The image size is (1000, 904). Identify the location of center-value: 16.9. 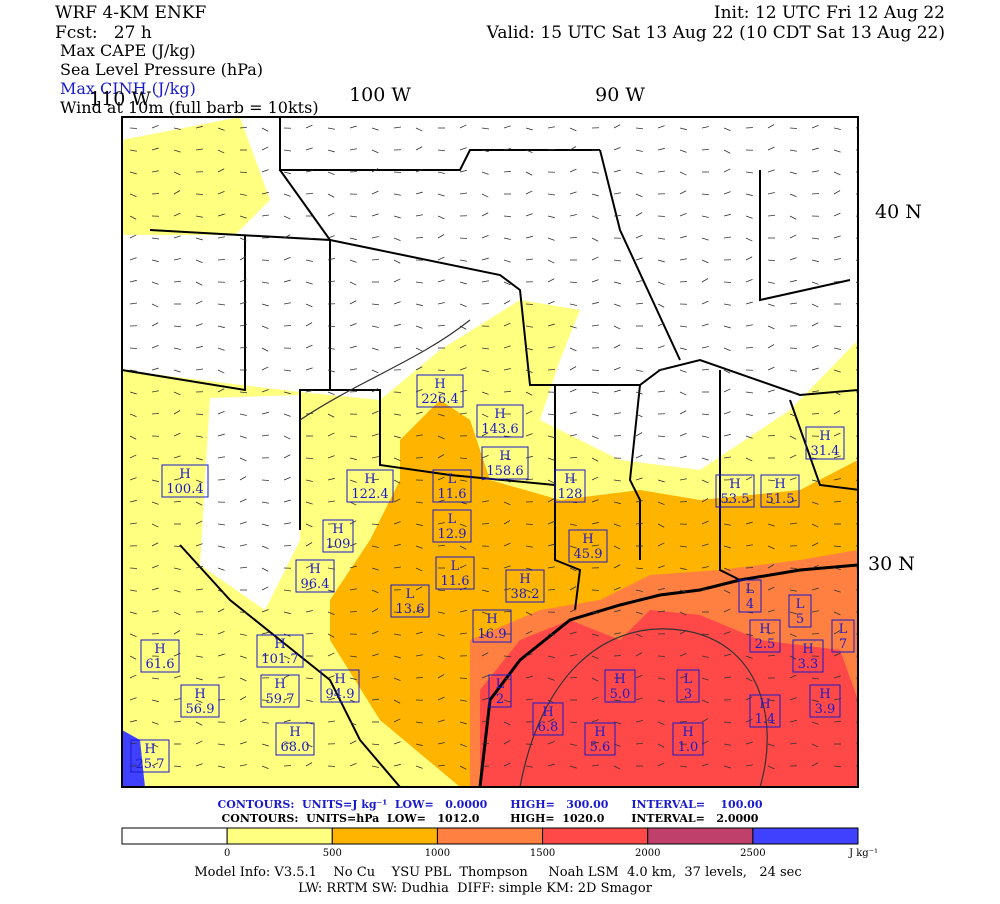
(492, 634).